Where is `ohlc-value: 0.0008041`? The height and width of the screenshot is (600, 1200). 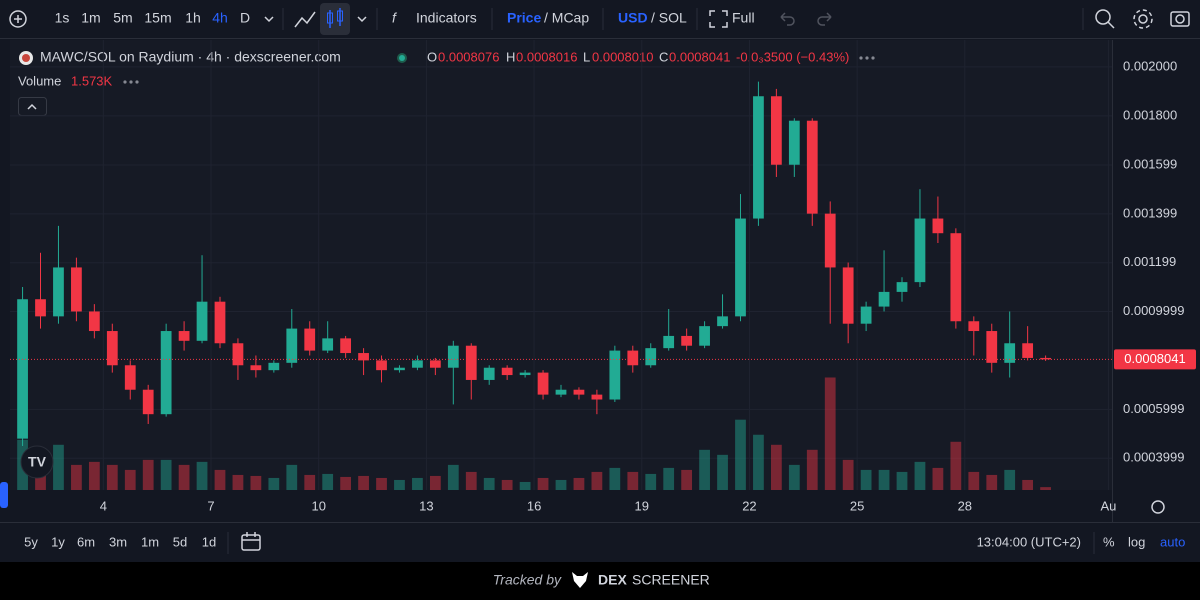
ohlc-value: 0.0008041 is located at coordinates (699, 56).